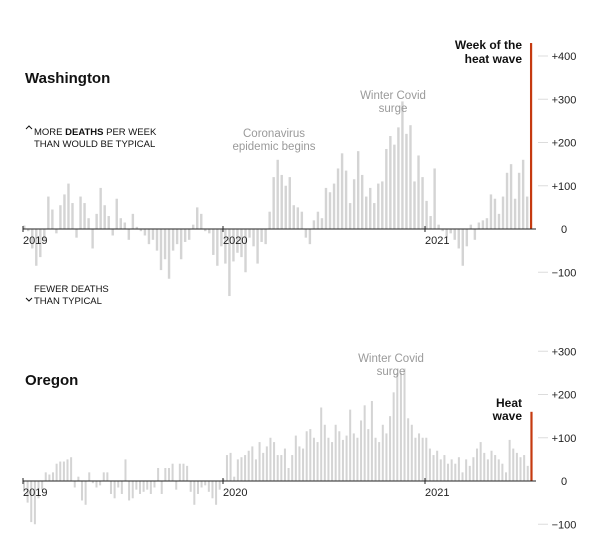 The height and width of the screenshot is (534, 605). What do you see at coordinates (273, 147) in the screenshot?
I see `epidemic-label-line2: epidemic begins` at bounding box center [273, 147].